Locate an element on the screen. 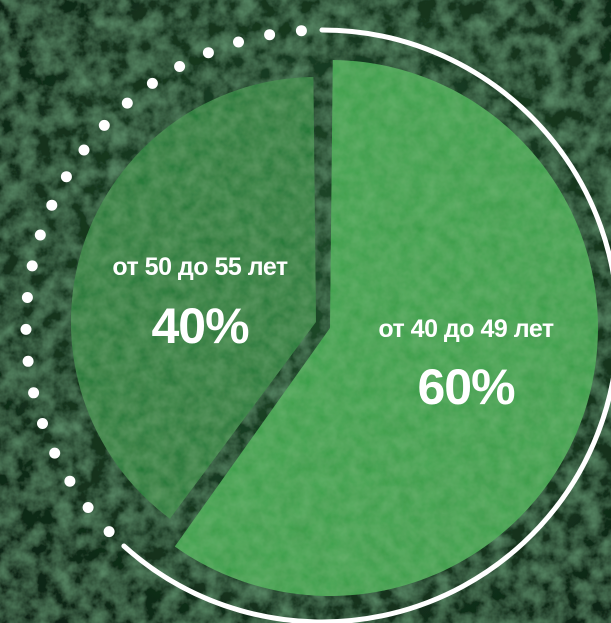 This screenshot has width=611, height=623. slice-category-label: от 50 до 55 лет is located at coordinates (200, 267).